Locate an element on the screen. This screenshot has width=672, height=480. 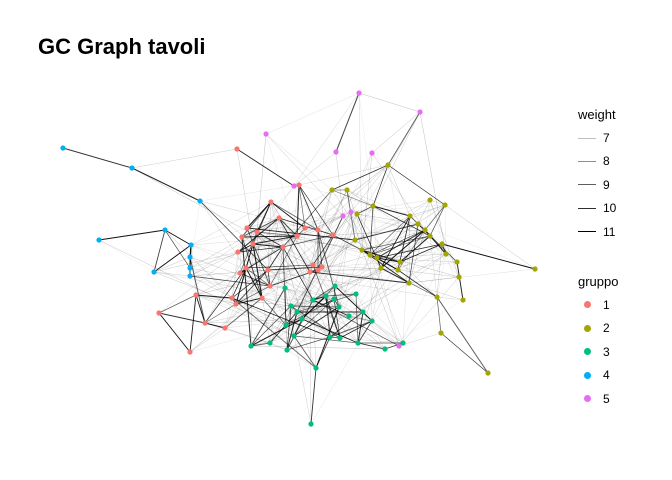
group-legend-label: 1 is located at coordinates (606, 304).